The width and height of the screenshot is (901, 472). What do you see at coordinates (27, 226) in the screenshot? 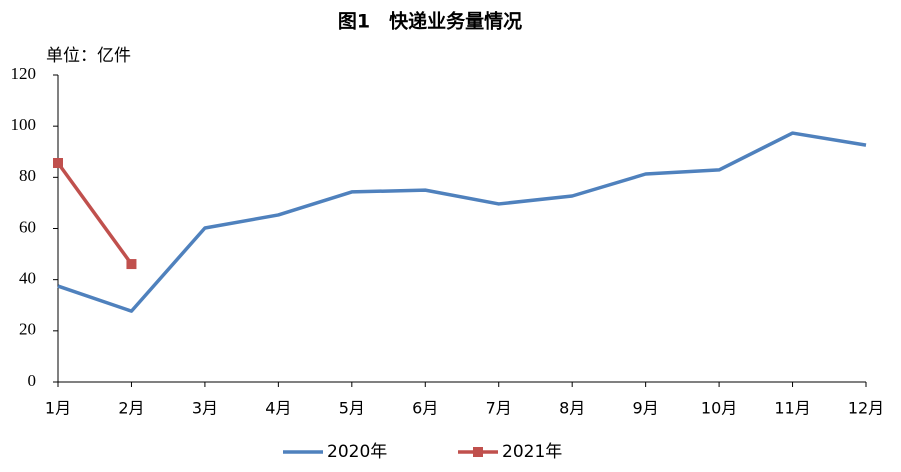
I see `y-tick-label: 60` at bounding box center [27, 226].